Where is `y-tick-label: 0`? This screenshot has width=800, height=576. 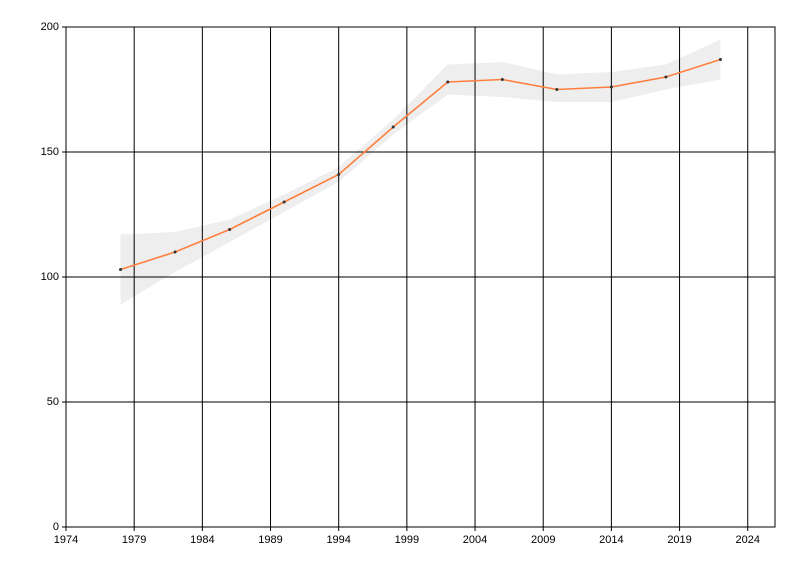
y-tick-label: 0 is located at coordinates (56, 527).